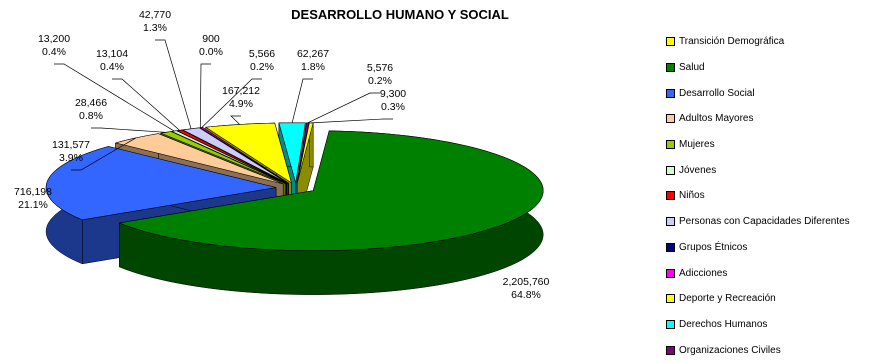  Describe the element at coordinates (313, 67) in the screenshot. I see `data-label-percent-derechos-humanos: 1.8%` at that location.